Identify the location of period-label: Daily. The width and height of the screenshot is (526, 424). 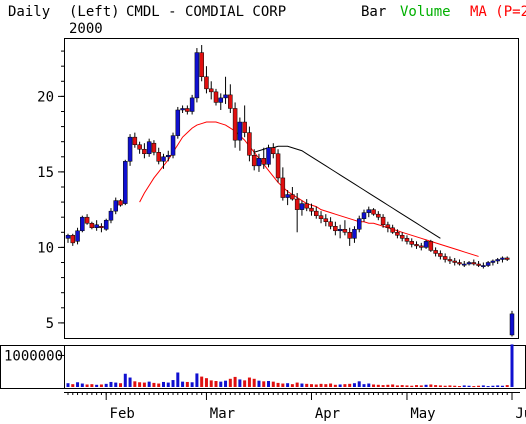
(29, 12).